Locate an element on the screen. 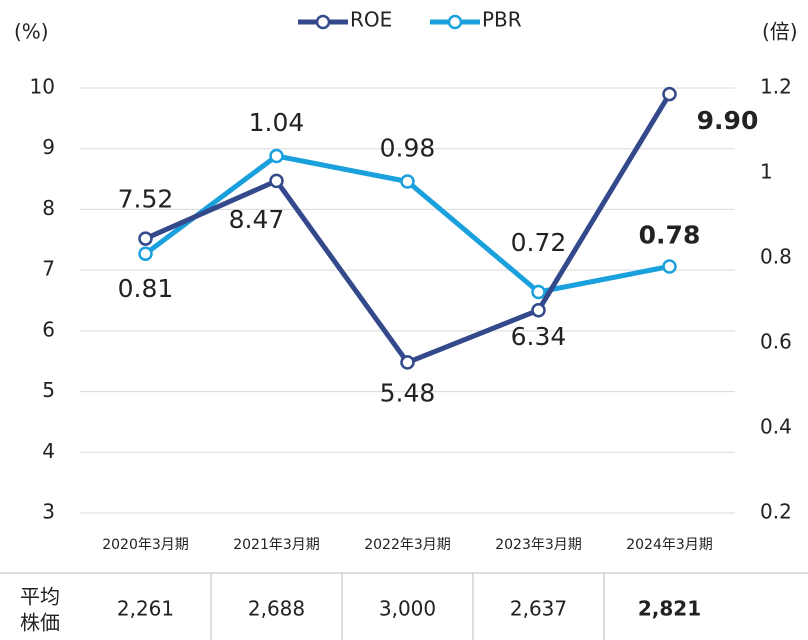 Image resolution: width=808 pixels, height=640 pixels. data-label: 5.48 is located at coordinates (408, 392).